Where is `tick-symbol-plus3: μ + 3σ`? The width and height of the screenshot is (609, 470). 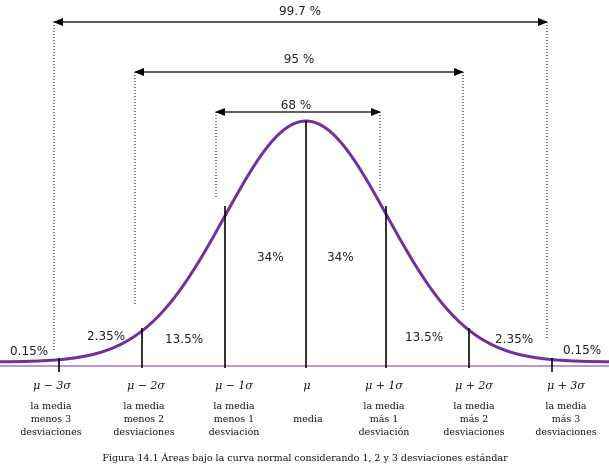 tick-symbol-plus3: μ + 3σ is located at coordinates (566, 385).